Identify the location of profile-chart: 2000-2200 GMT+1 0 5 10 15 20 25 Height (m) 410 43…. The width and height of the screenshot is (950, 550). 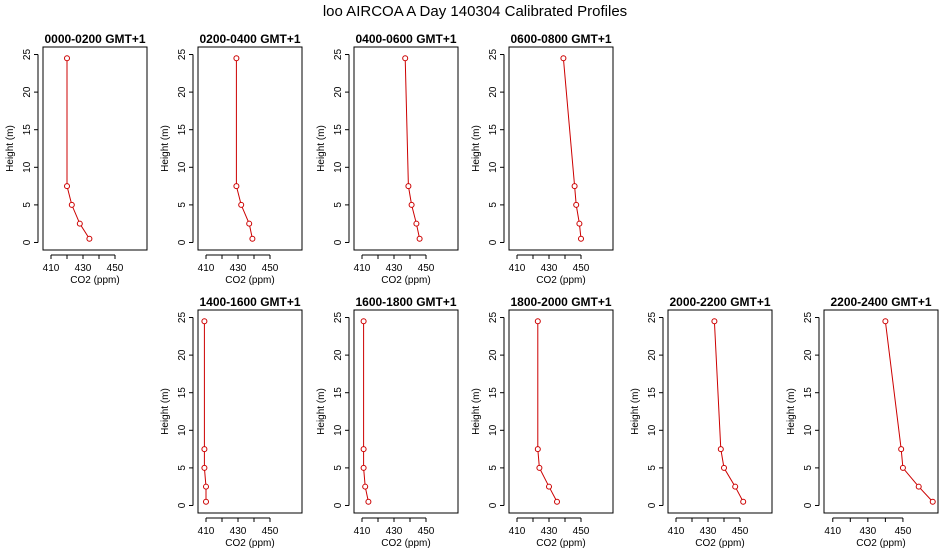
(701, 422).